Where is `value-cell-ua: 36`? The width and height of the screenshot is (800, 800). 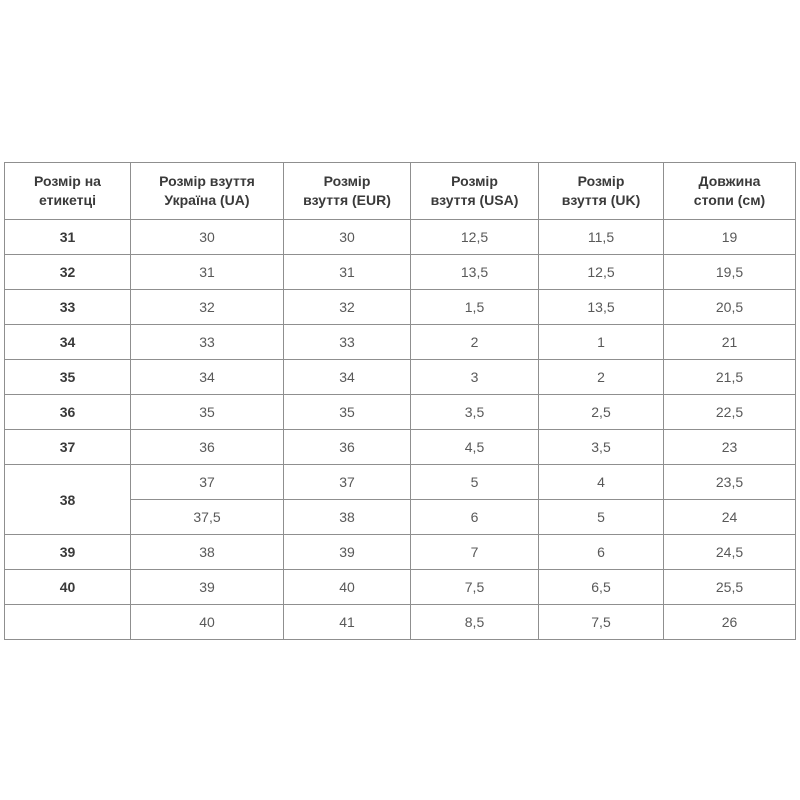
value-cell-ua: 36 is located at coordinates (207, 447).